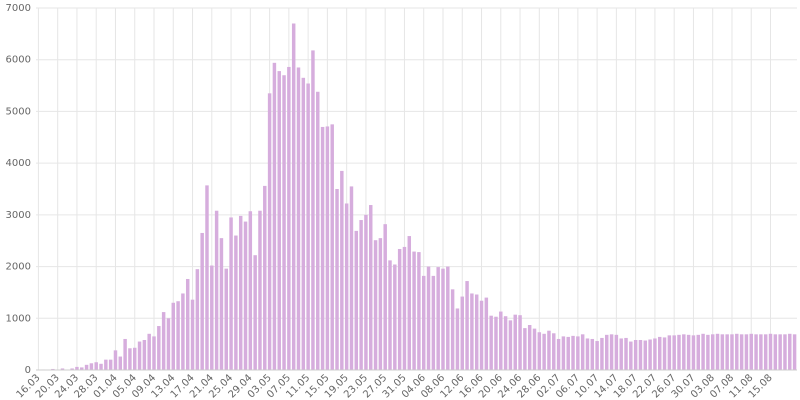 The width and height of the screenshot is (800, 400). I want to click on y-tick-label: 6000, so click(18, 60).